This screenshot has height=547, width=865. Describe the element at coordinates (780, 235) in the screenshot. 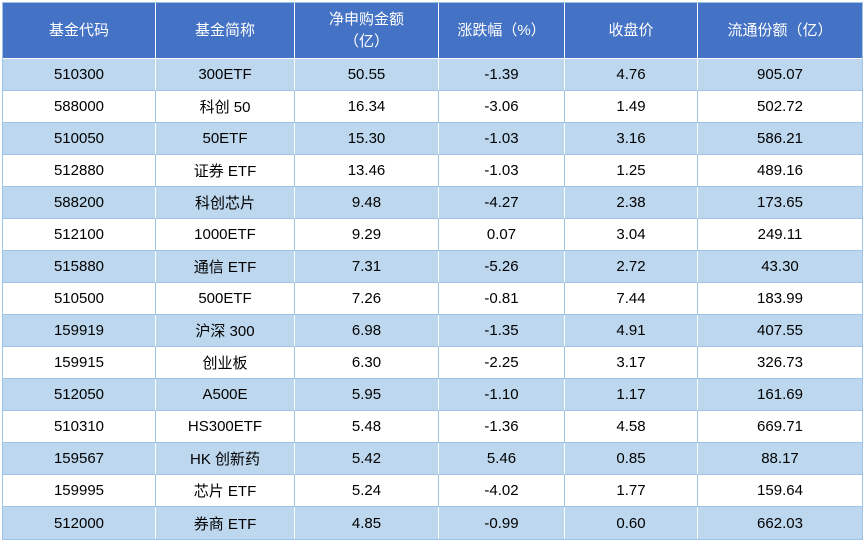

I see `table-cell: 249.11` at that location.